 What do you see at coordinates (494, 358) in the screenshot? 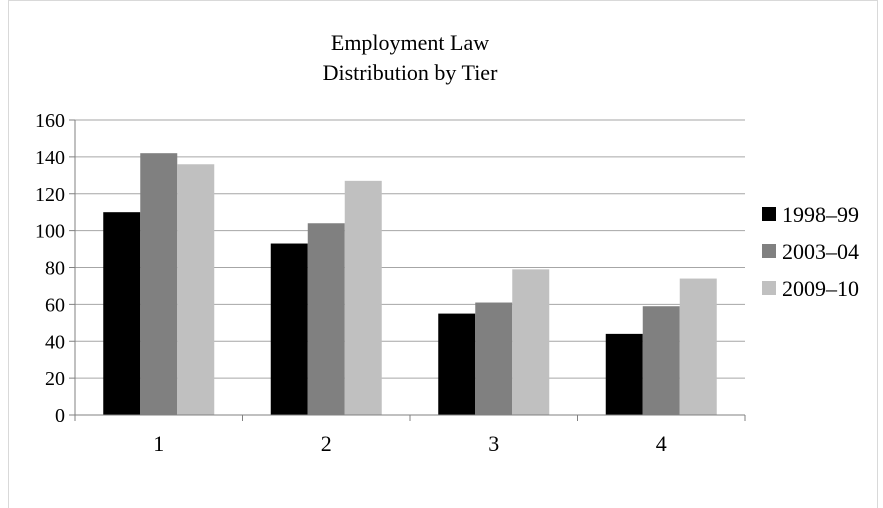
I see `bar-cat3-series2` at bounding box center [494, 358].